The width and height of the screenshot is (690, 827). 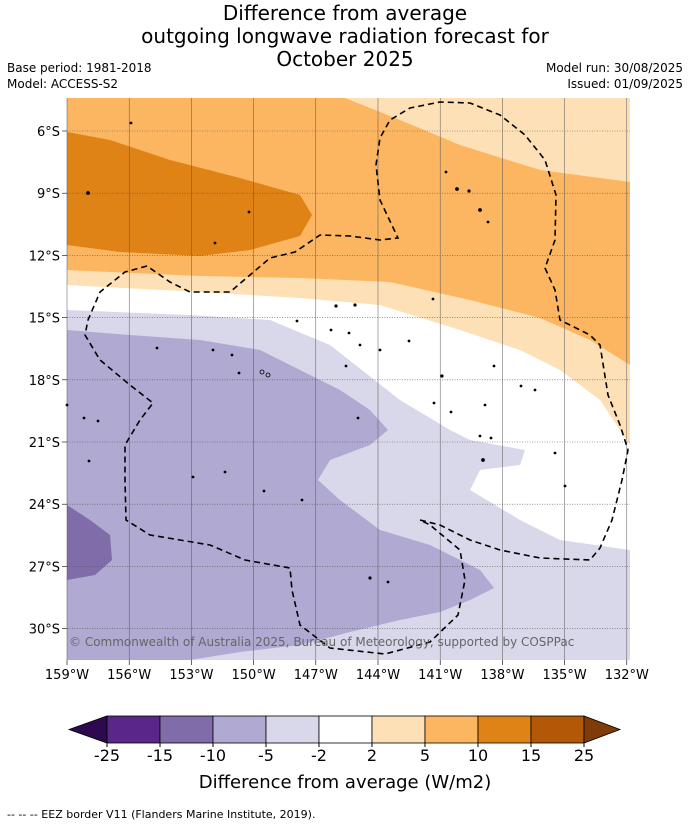 I want to click on colorbar-label: -5, so click(x=266, y=755).